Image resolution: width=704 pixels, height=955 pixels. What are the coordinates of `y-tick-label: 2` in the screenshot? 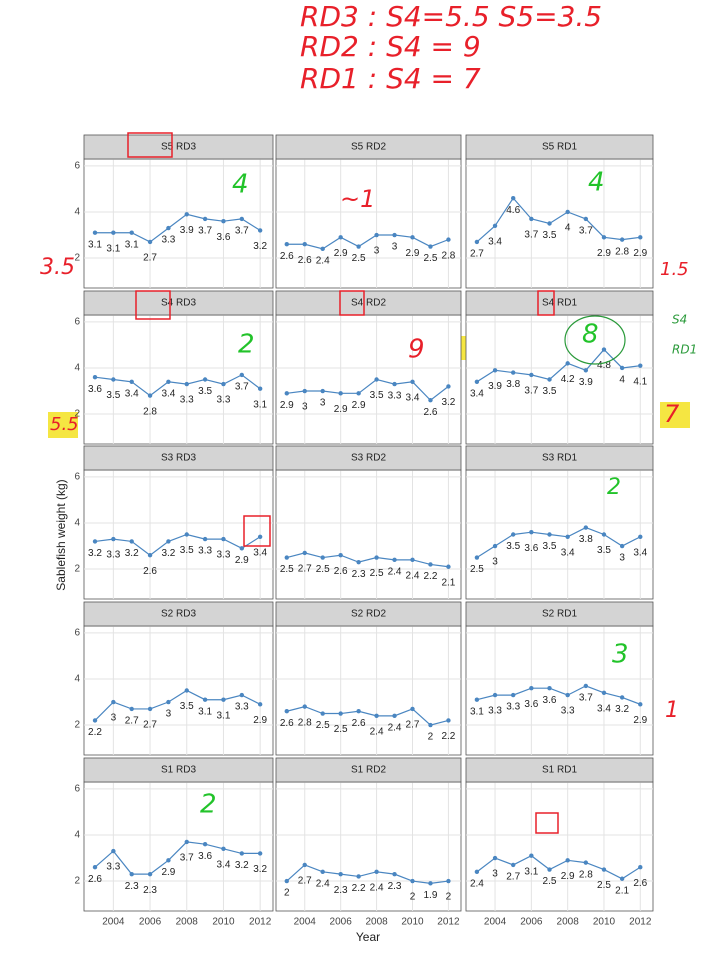 It's located at (77, 258).